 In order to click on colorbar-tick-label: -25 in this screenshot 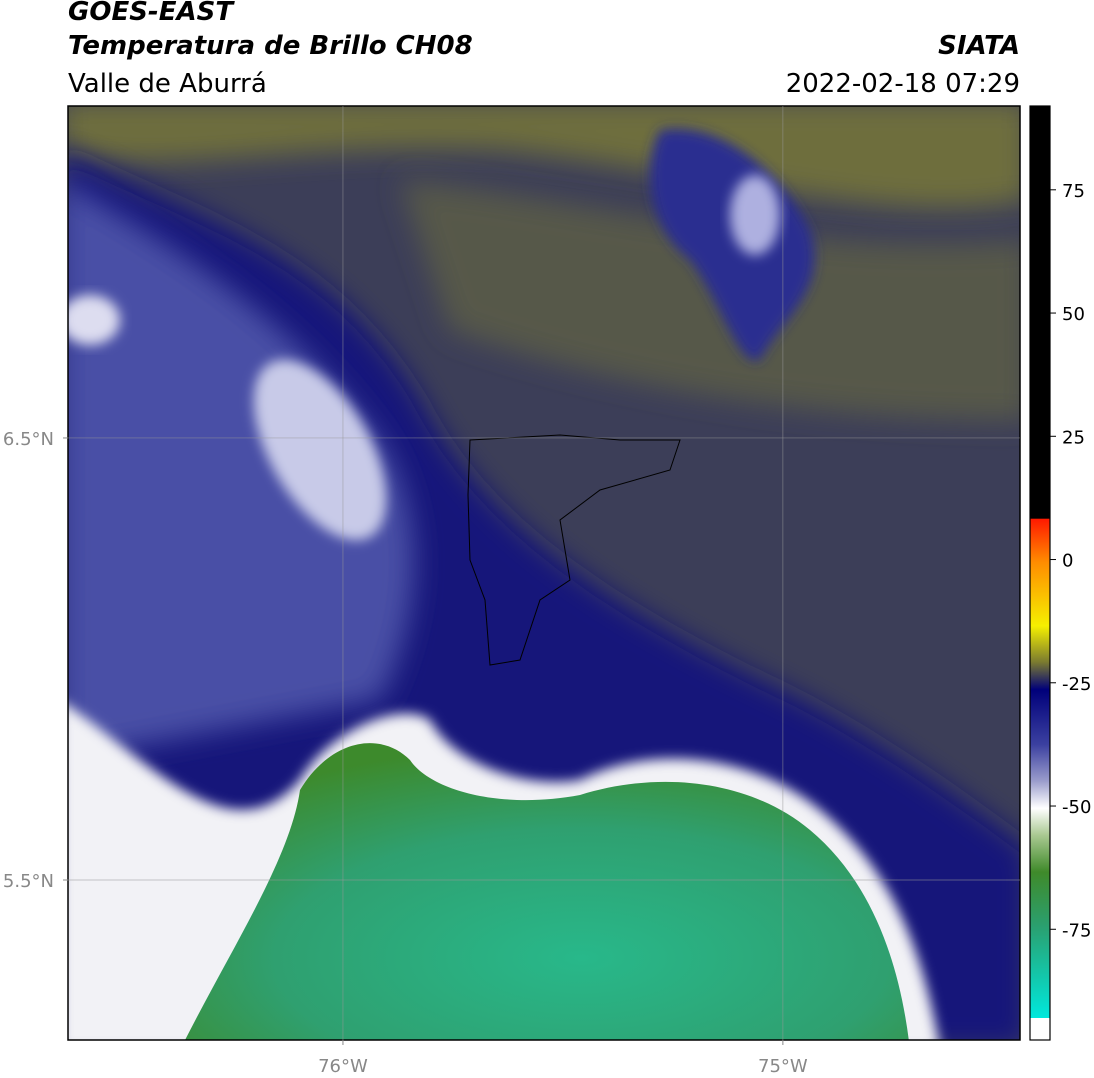, I will do `click(1076, 684)`.